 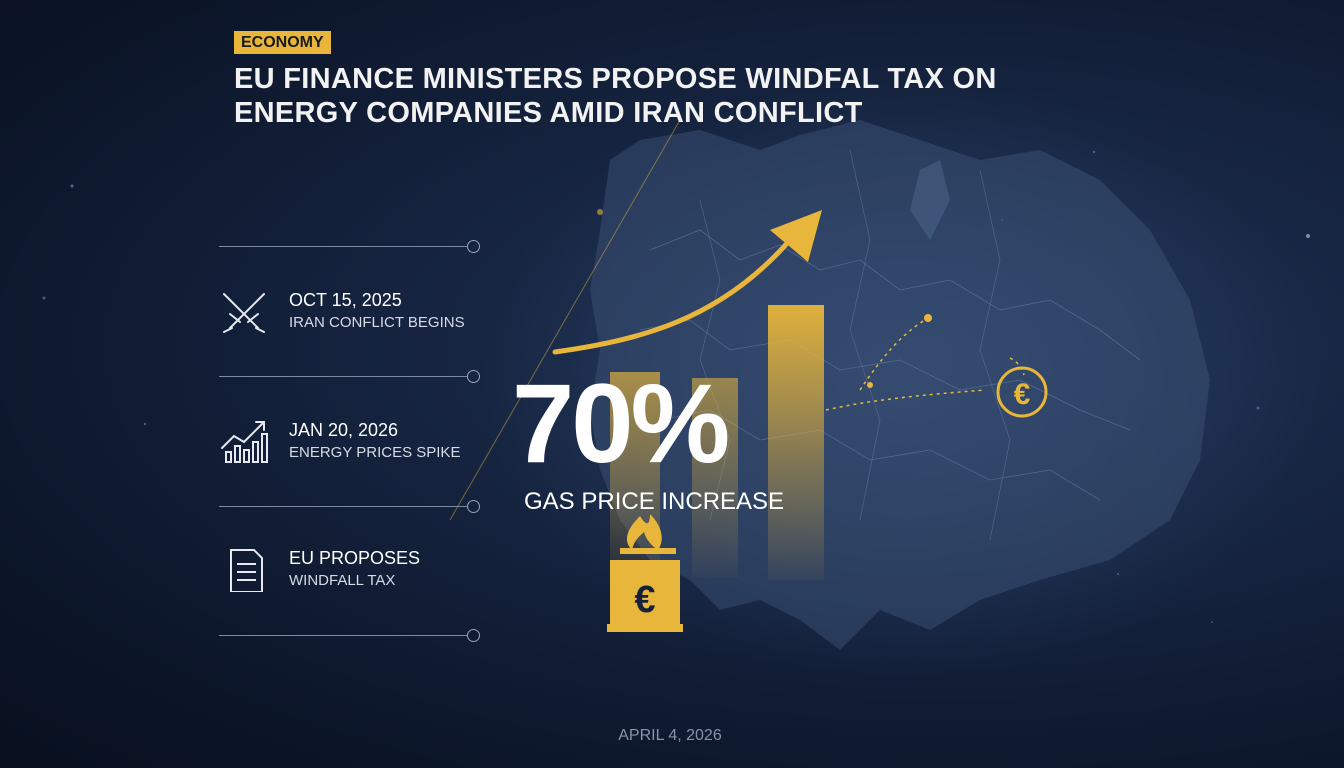 I want to click on footer-date: APRIL 4, 2026, so click(x=670, y=735).